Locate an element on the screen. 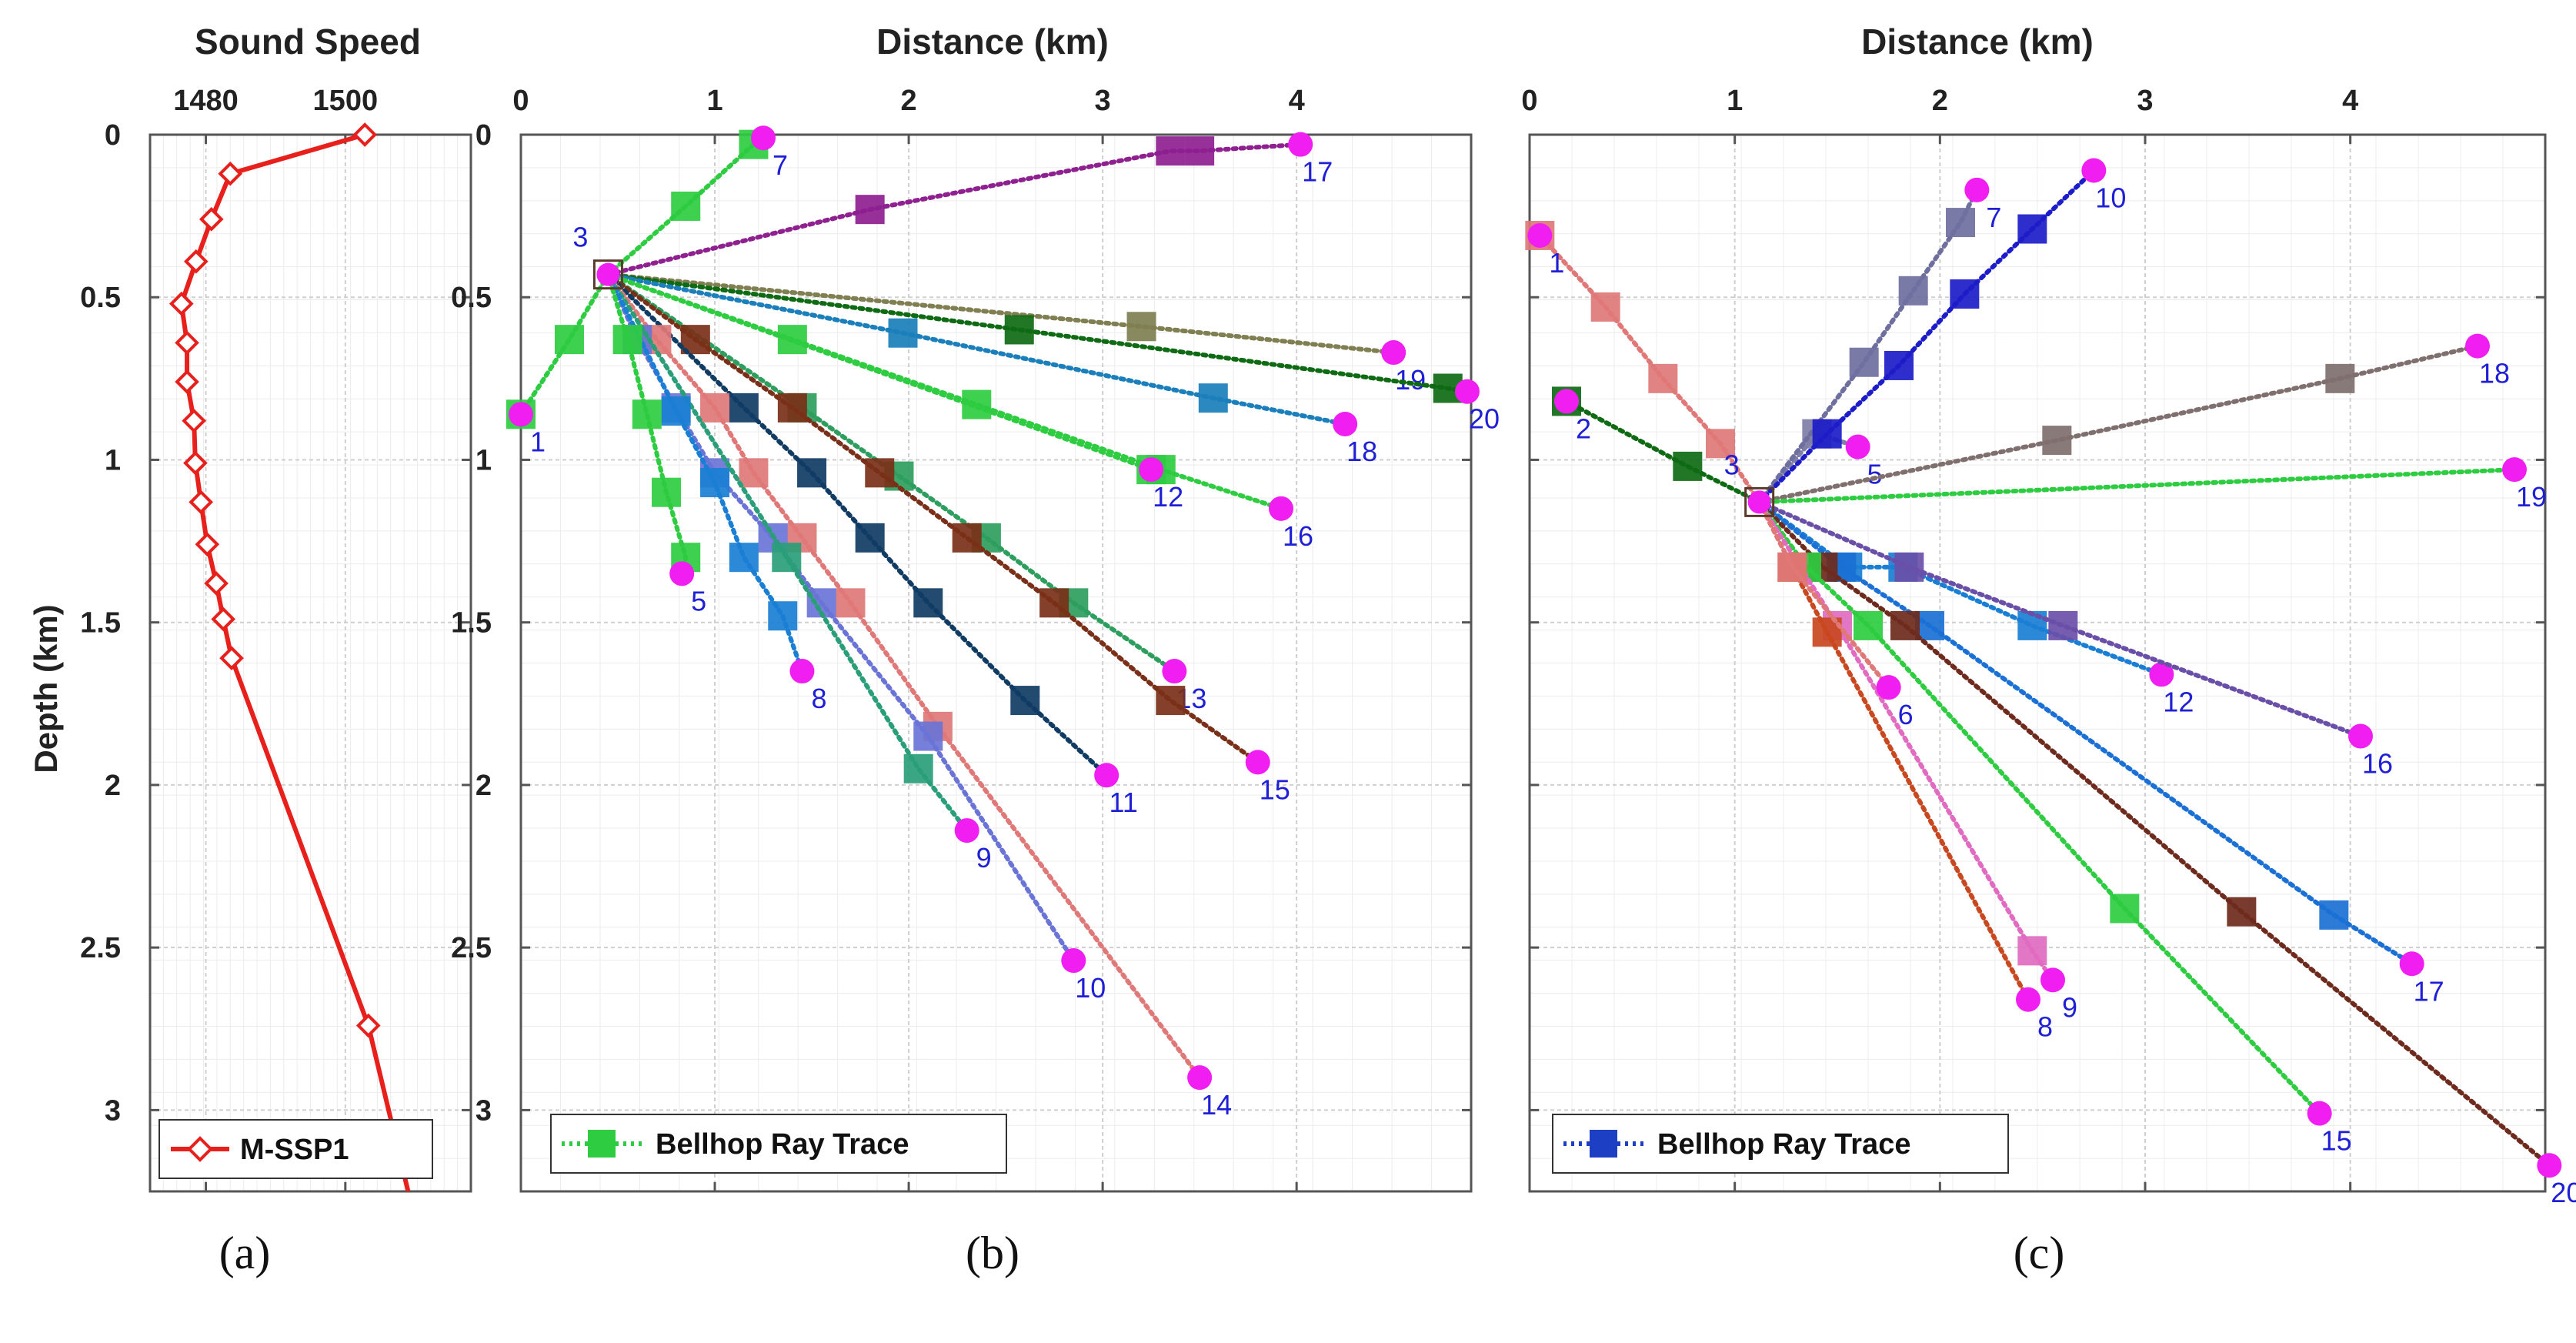 This screenshot has width=2576, height=1343. receiver-label: 11 is located at coordinates (1123, 802).